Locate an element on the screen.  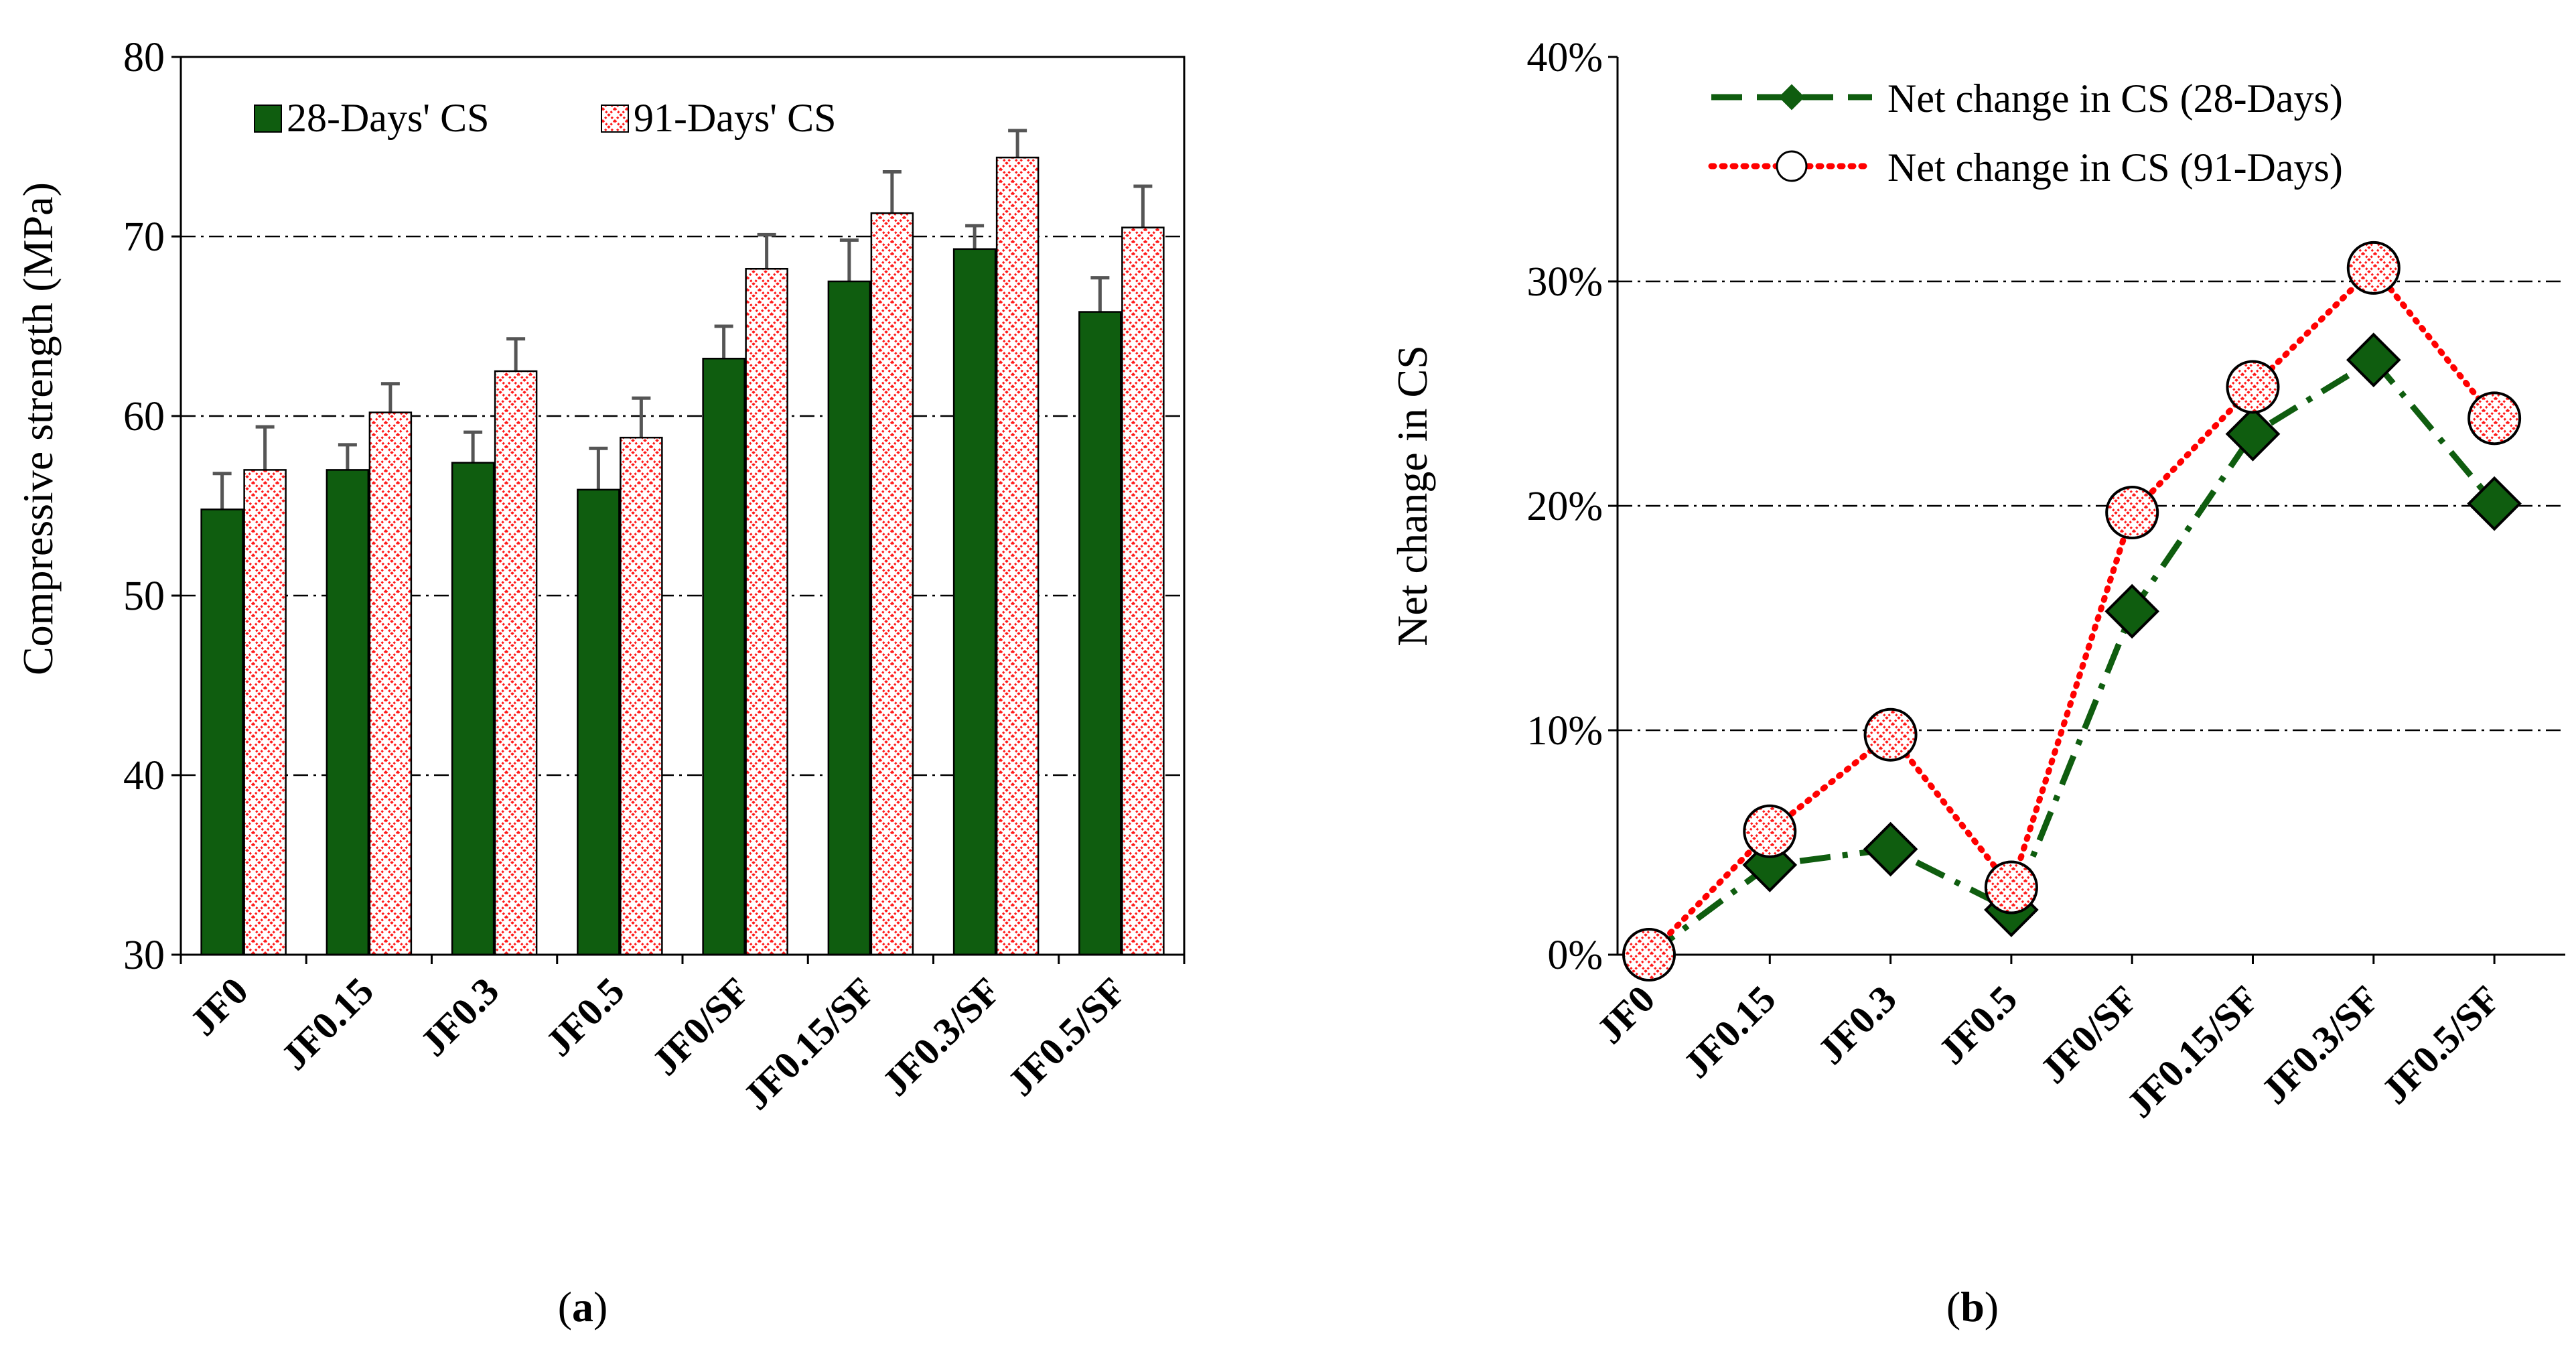
bar-x-tick-label: JF0 is located at coordinates (219, 1006).